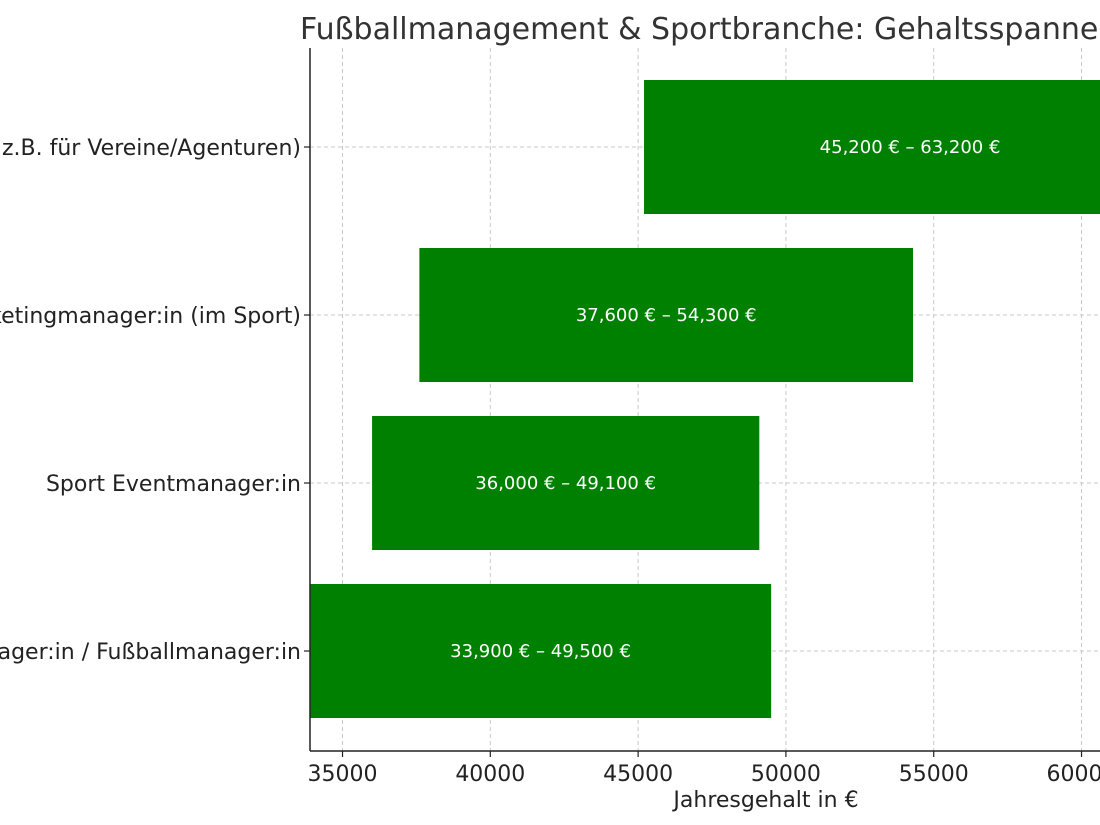 Image resolution: width=1100 pixels, height=825 pixels. Describe the element at coordinates (150, 652) in the screenshot. I see `category-label: Sportmanager:in / Fußballmanager:in` at that location.